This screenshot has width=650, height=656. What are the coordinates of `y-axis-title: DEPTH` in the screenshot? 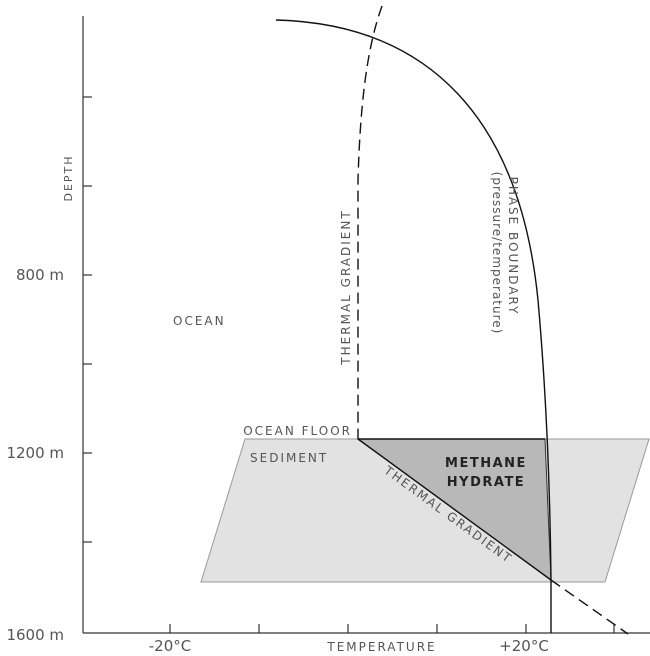 It's located at (68, 177).